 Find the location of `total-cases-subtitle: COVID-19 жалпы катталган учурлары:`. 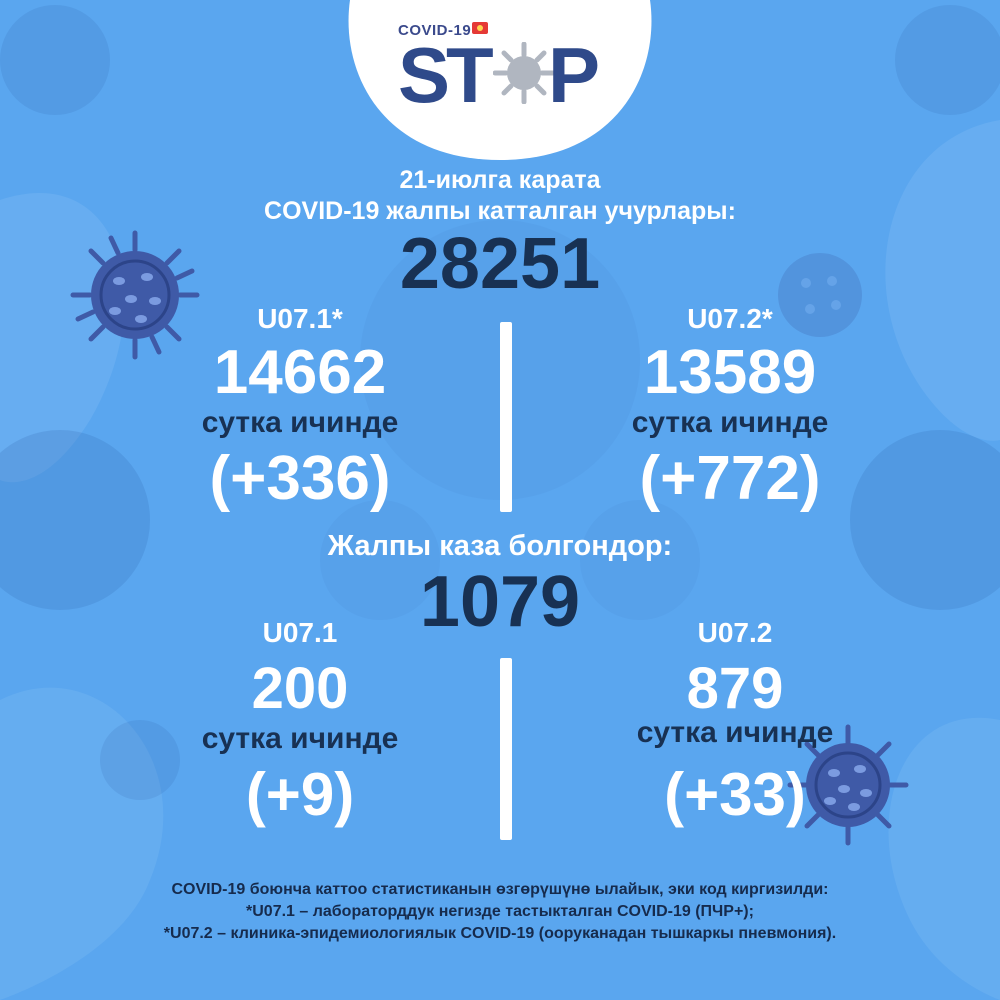

total-cases-subtitle: COVID-19 жалпы катталган учурлары: is located at coordinates (500, 211).